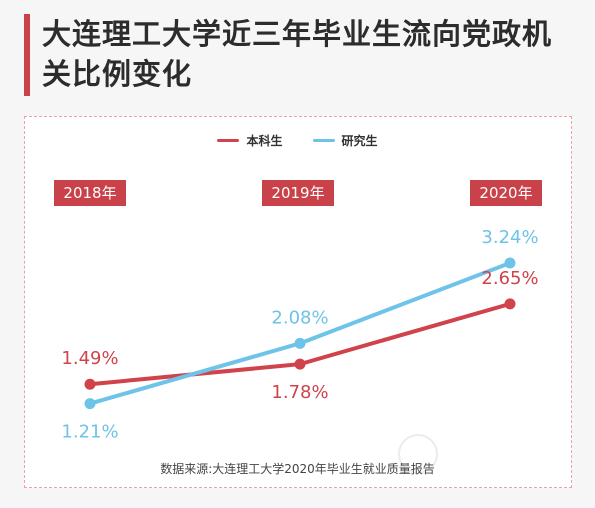 The width and height of the screenshot is (595, 508). I want to click on legend-item-graduate: 研究生, so click(345, 140).